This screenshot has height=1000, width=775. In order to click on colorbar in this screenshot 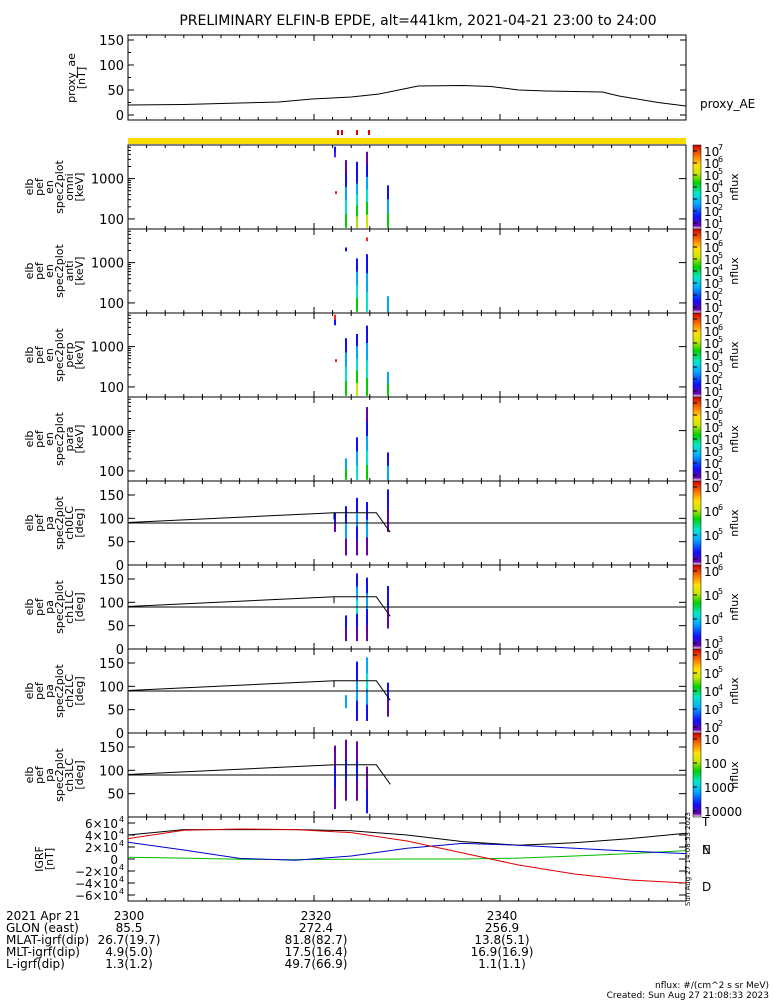, I will do `click(697, 523)`.